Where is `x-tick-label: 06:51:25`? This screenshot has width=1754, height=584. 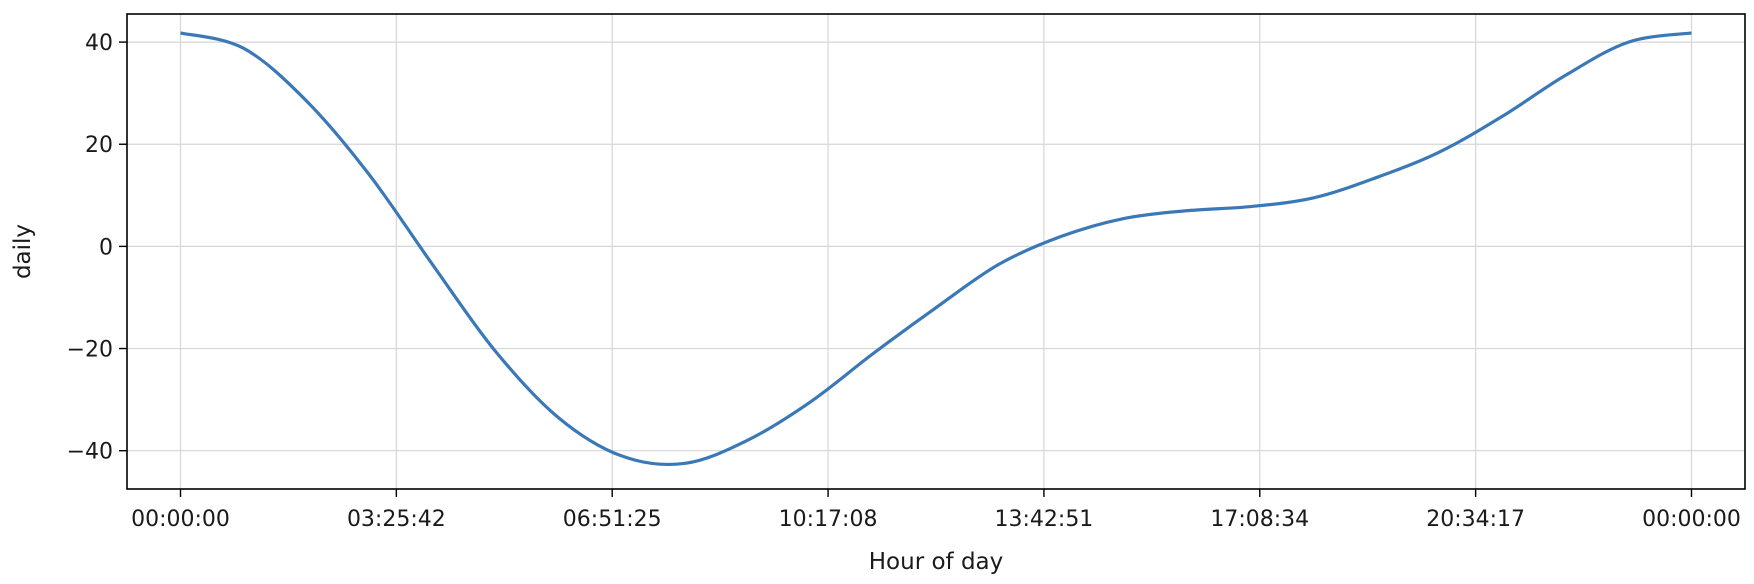
x-tick-label: 06:51:25 is located at coordinates (612, 519).